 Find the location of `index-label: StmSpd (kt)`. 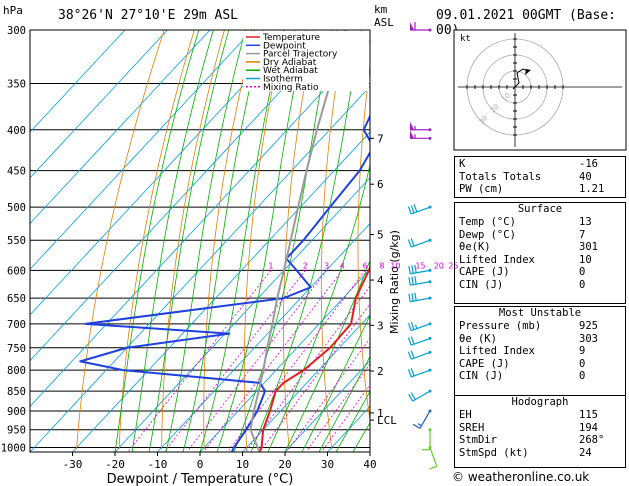

index-label: StmSpd (kt) is located at coordinates (494, 452).